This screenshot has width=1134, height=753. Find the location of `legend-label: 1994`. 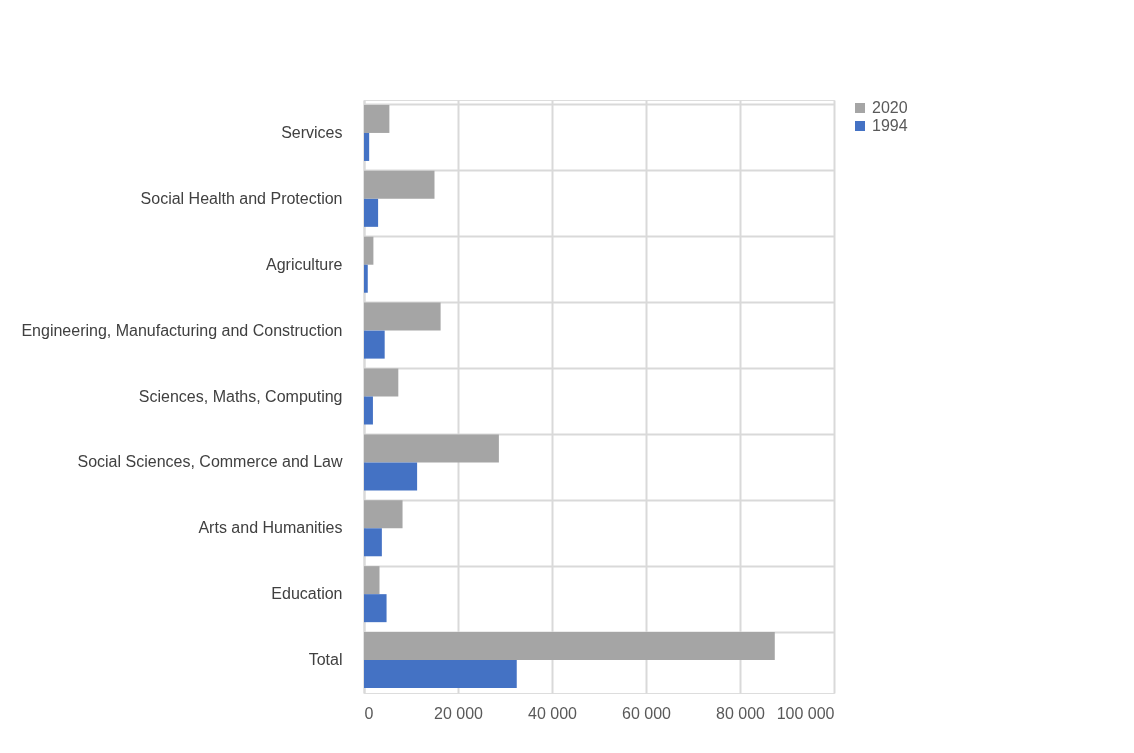

legend-label: 1994 is located at coordinates (890, 125).